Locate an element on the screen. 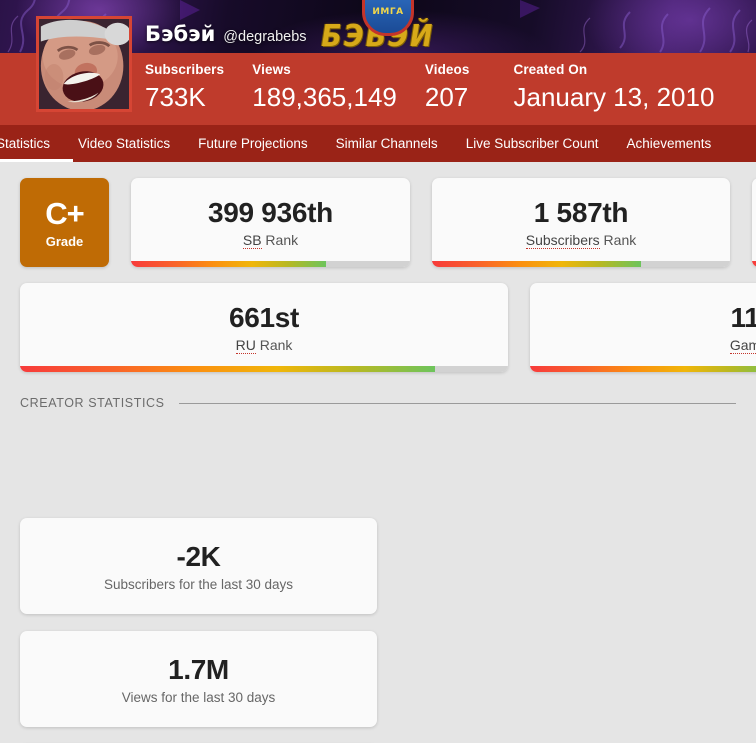 This screenshot has height=743, width=756. rank-card-subscribers: 1 587th Subscribers Rank is located at coordinates (581, 222).